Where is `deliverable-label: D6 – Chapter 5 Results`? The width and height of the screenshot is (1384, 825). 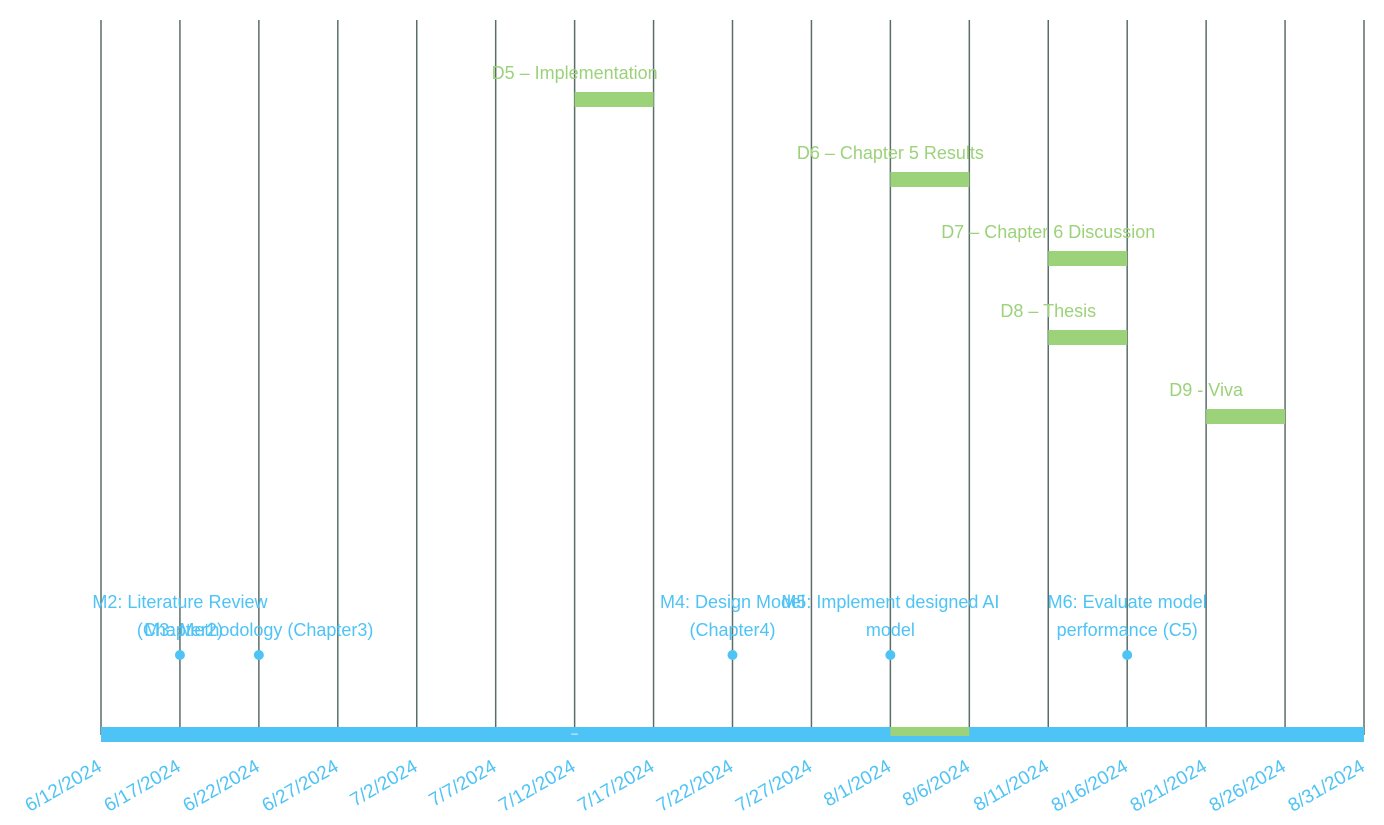
deliverable-label: D6 – Chapter 5 Results is located at coordinates (890, 153).